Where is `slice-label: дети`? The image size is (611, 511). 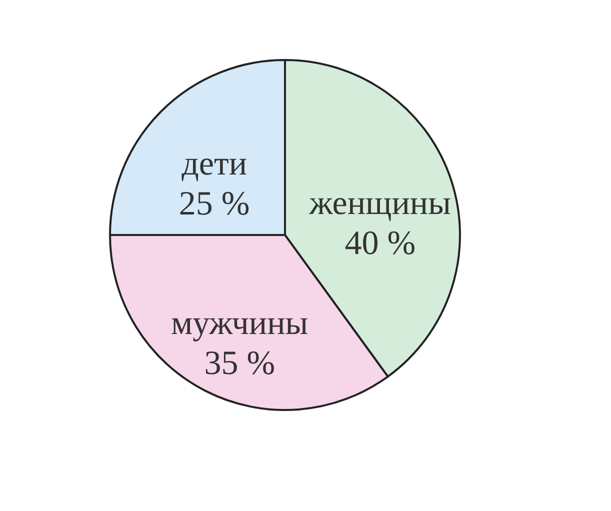 slice-label: дети is located at coordinates (215, 163).